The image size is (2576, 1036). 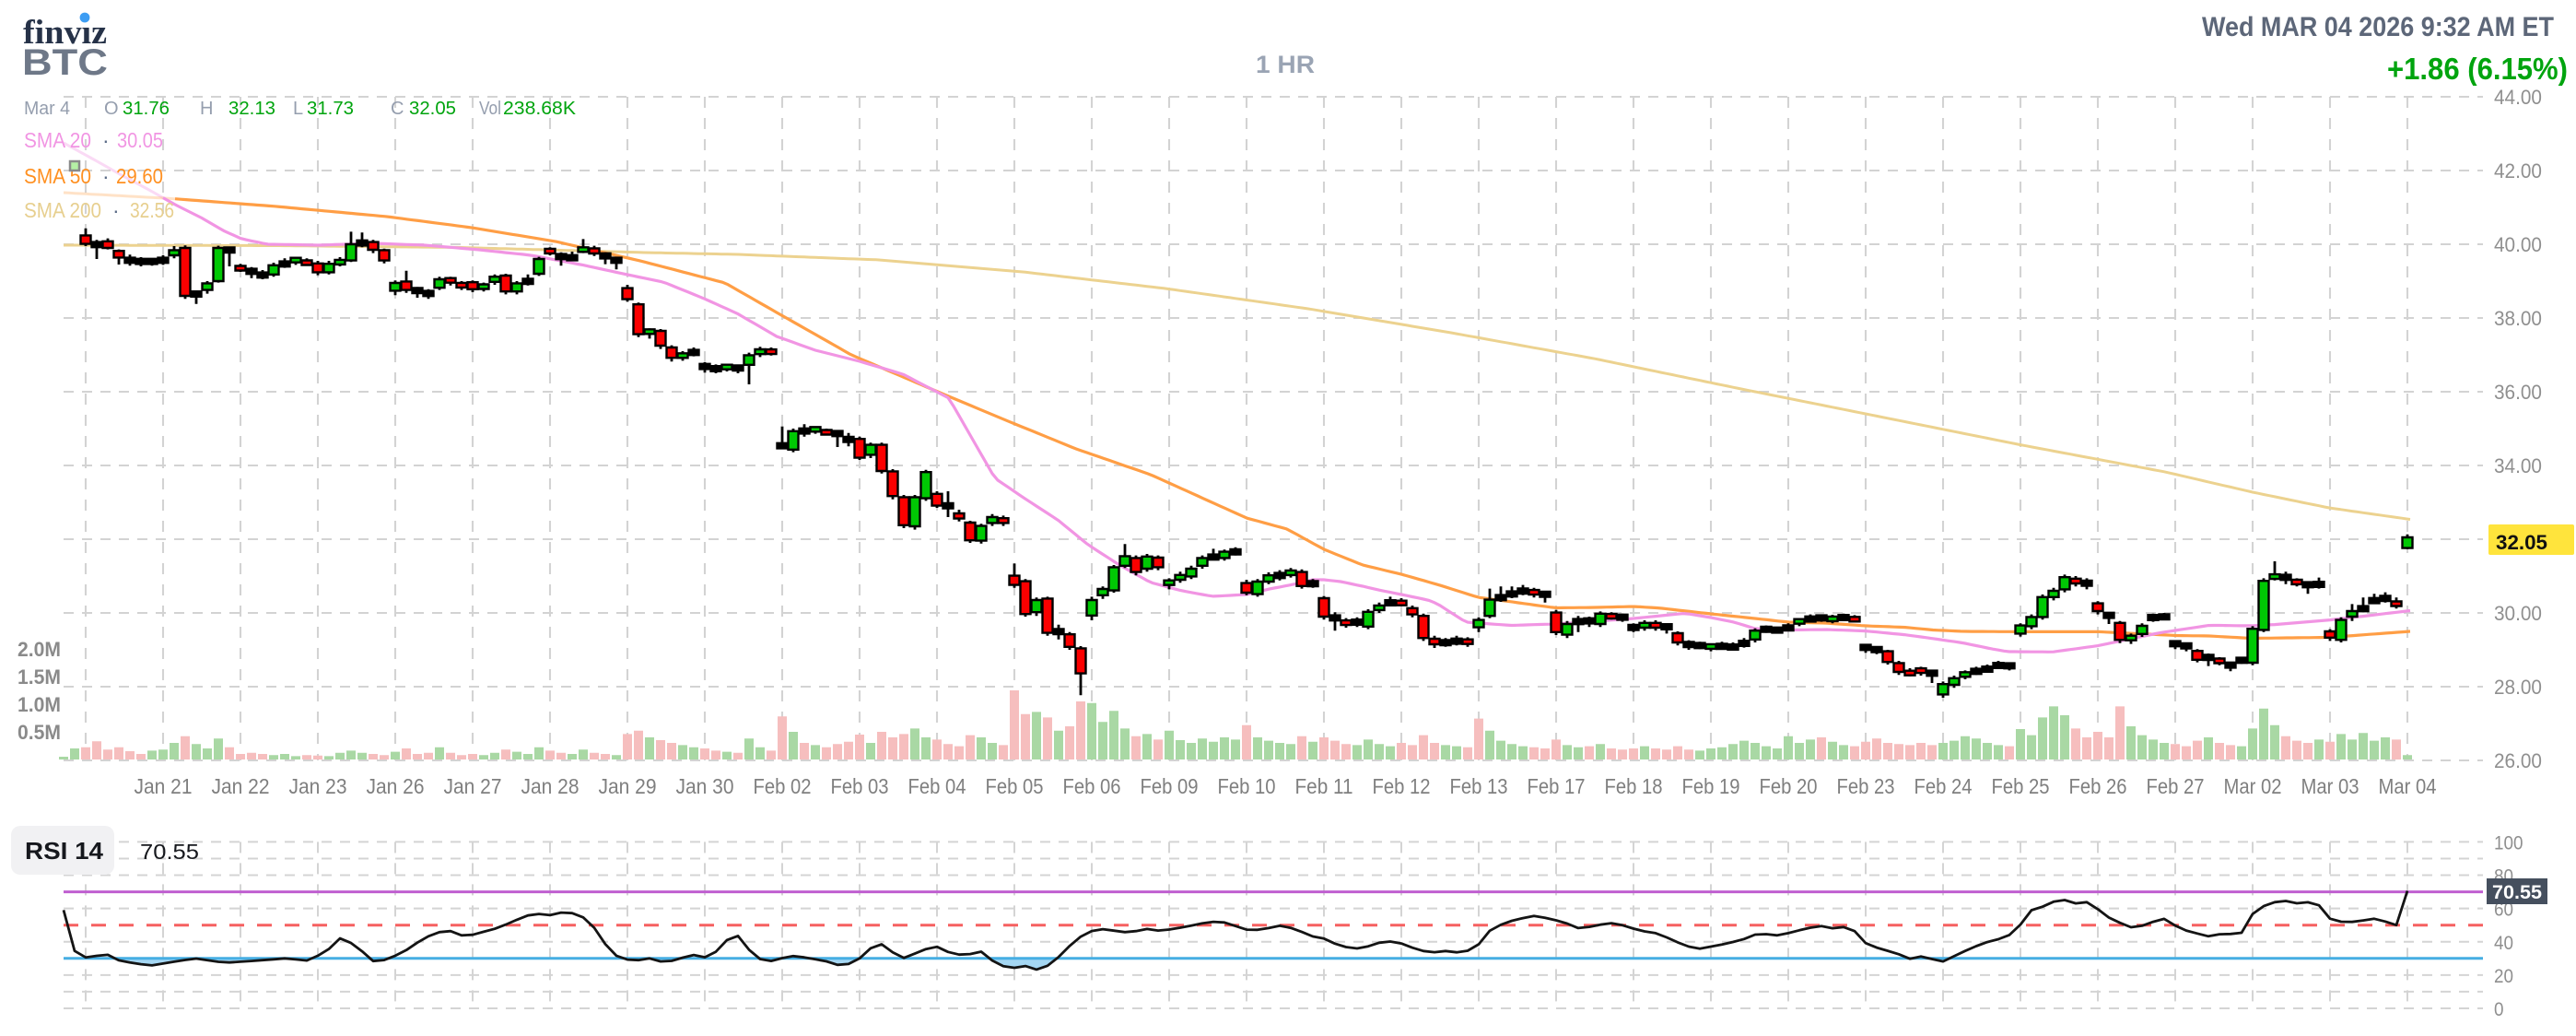 I want to click on svg-text: 1.0M, so click(x=39, y=704).